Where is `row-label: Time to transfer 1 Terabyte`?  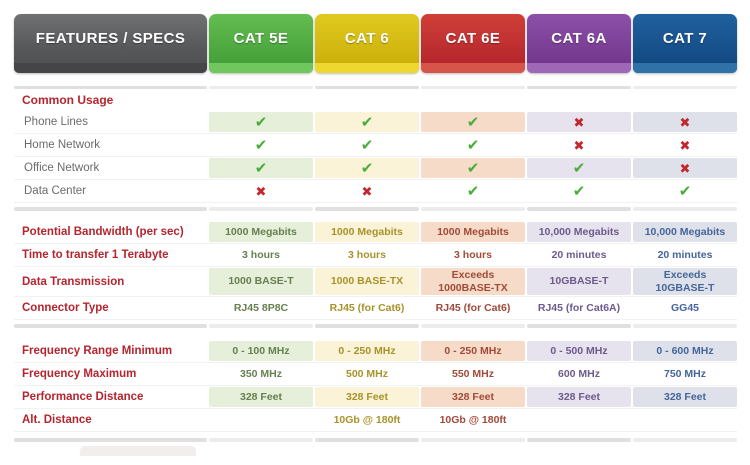
row-label: Time to transfer 1 Terabyte is located at coordinates (95, 255).